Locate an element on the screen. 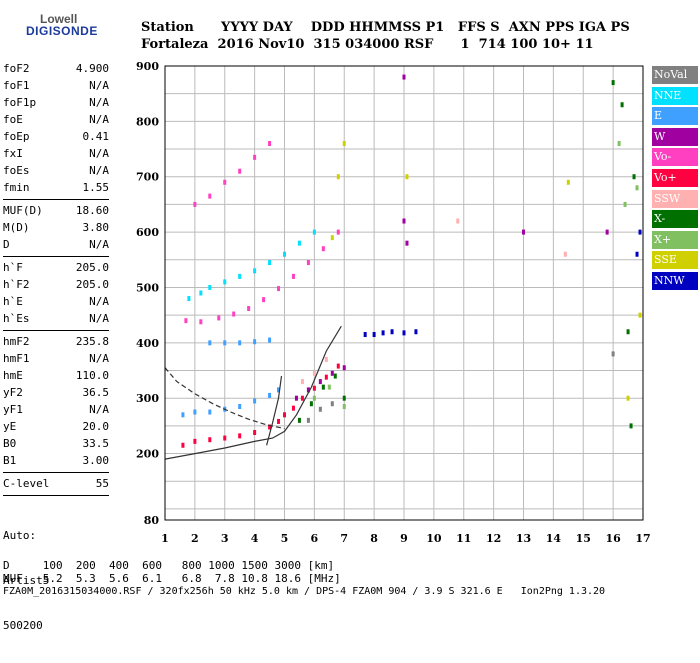 The width and height of the screenshot is (700, 663). echo-point-ssw is located at coordinates (326, 359).